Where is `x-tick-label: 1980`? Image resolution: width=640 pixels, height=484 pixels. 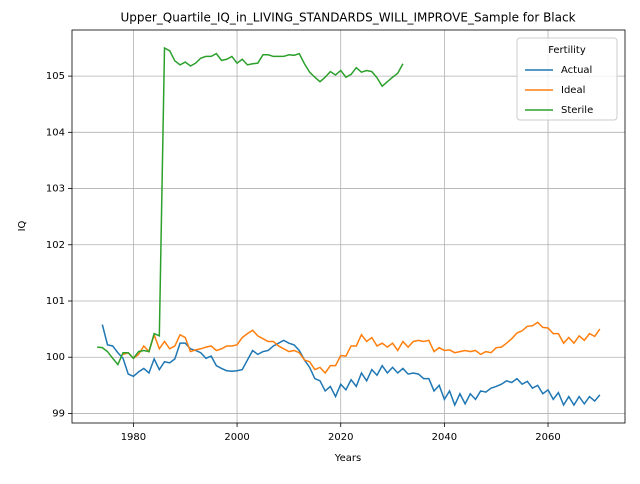 x-tick-label: 1980 is located at coordinates (133, 437).